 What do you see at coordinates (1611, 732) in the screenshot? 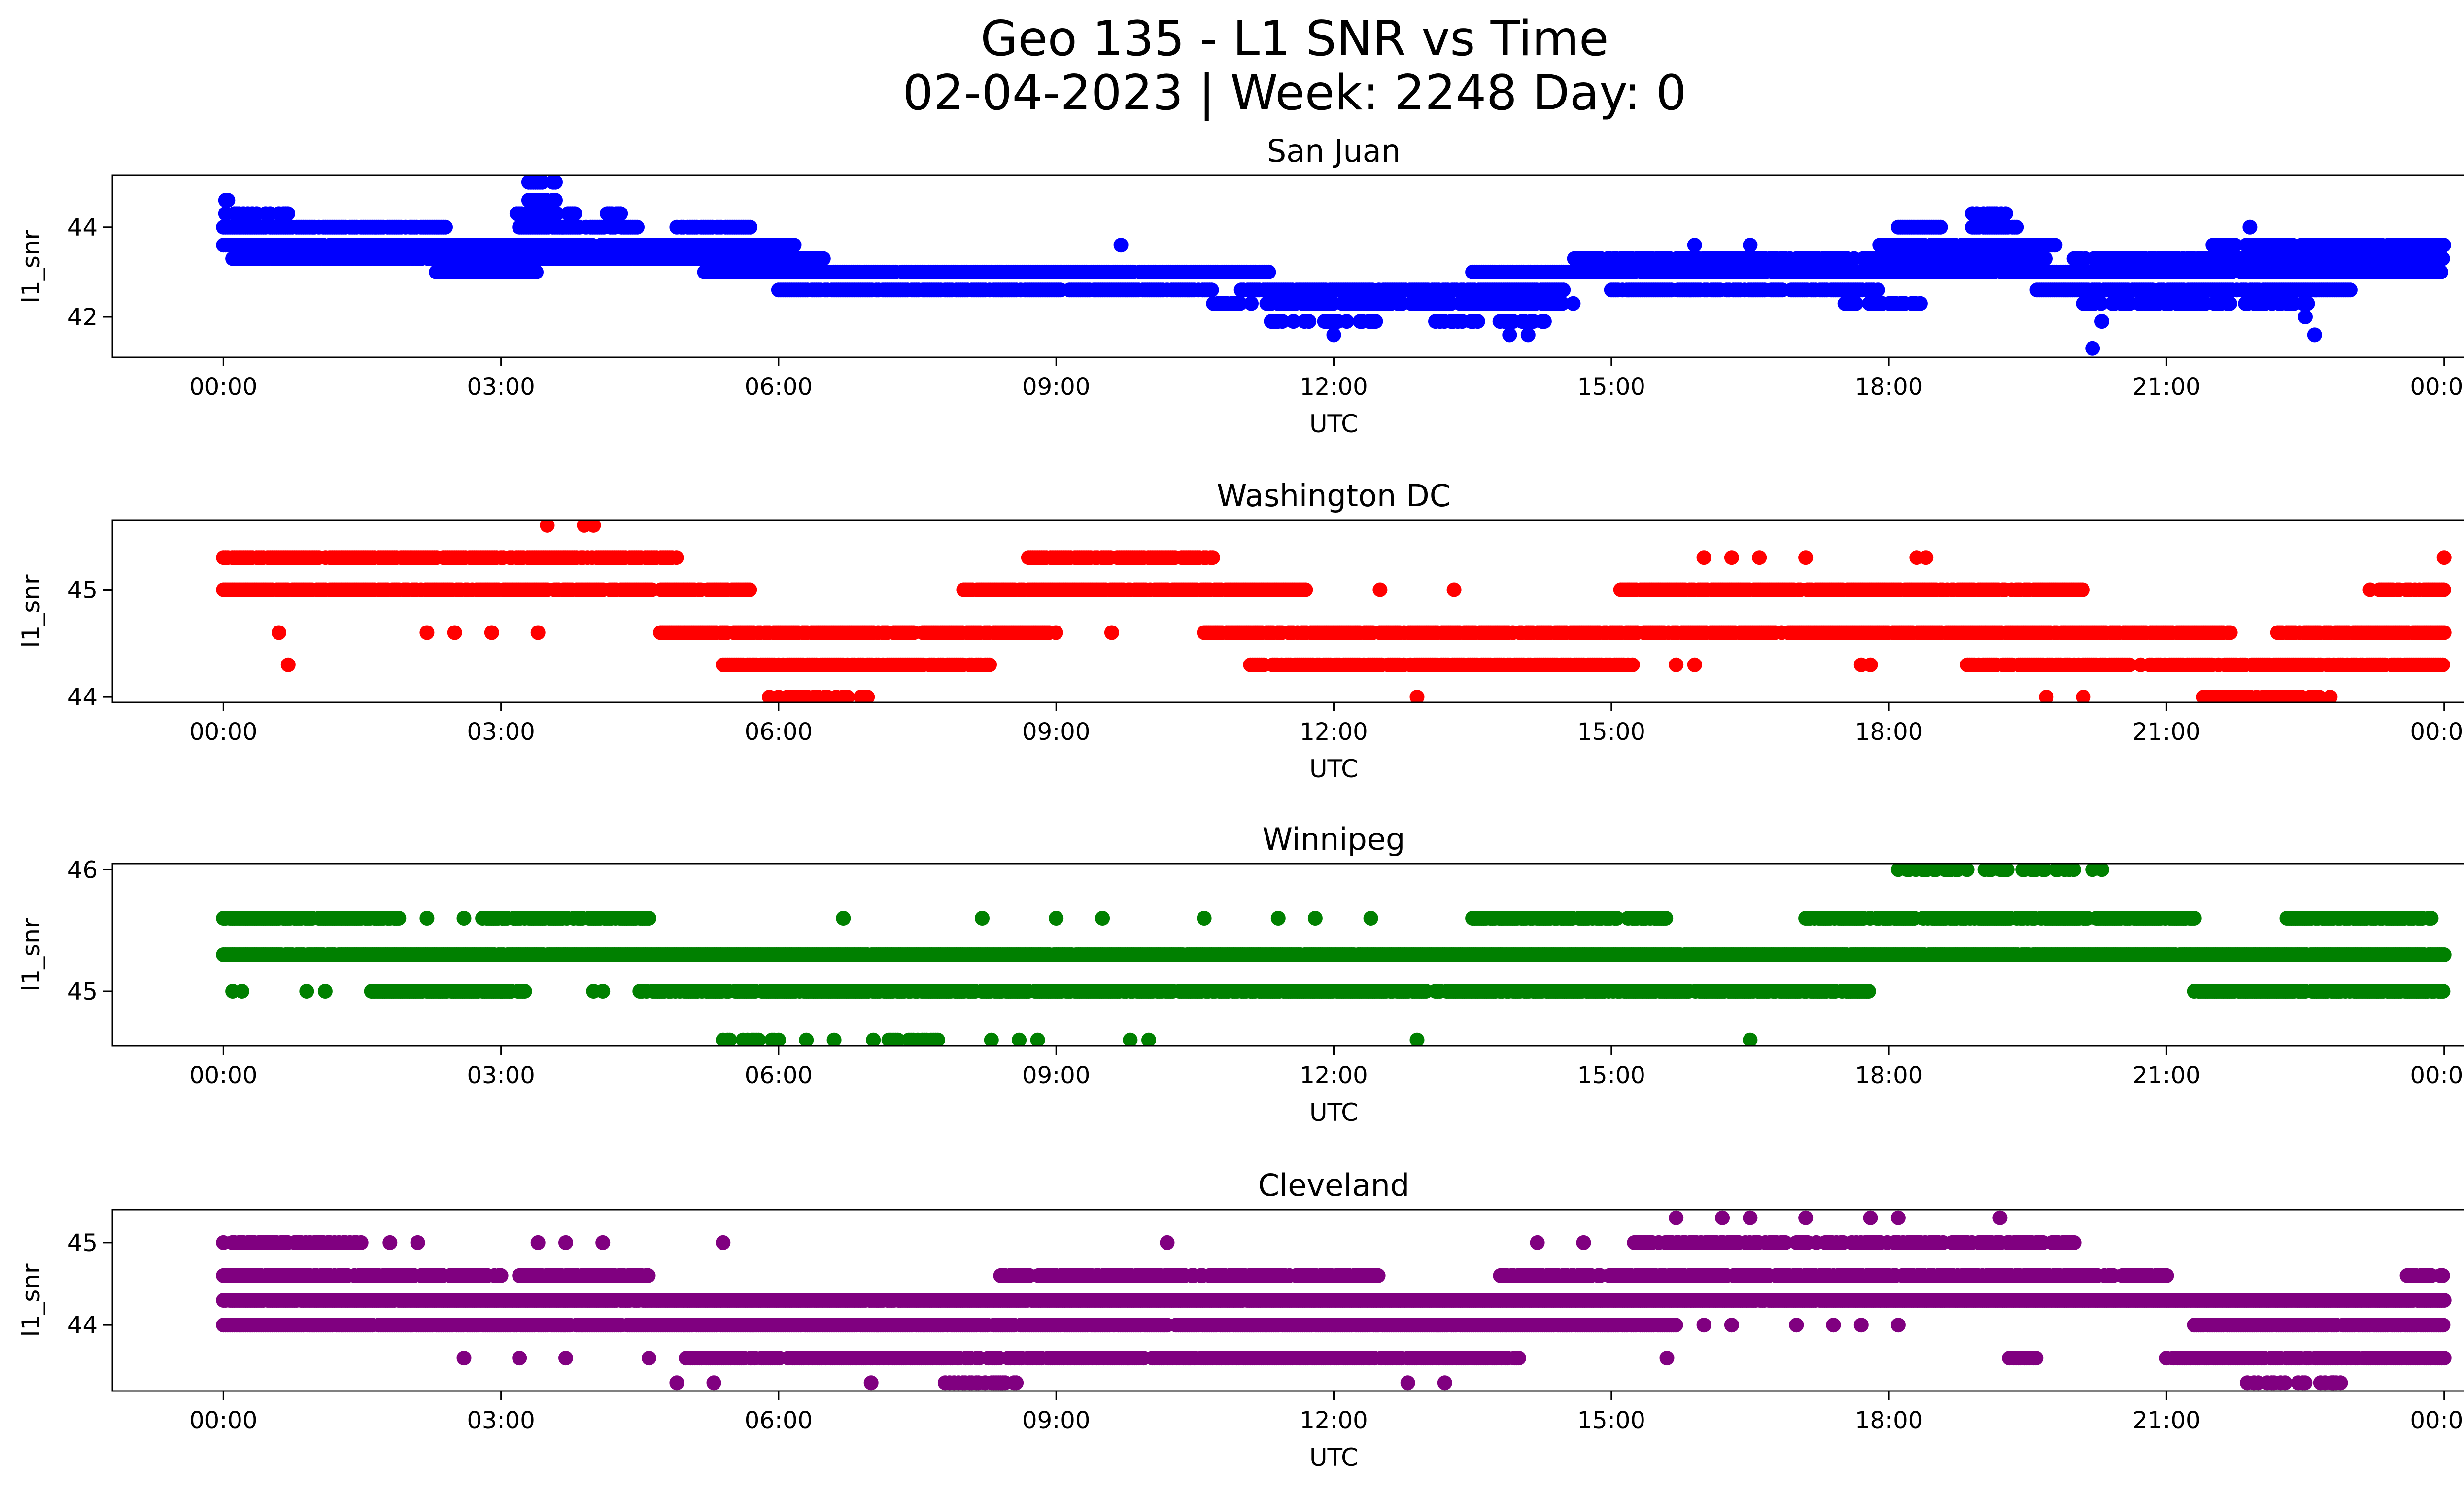
I see `x-tick-label: 15:00` at bounding box center [1611, 732].